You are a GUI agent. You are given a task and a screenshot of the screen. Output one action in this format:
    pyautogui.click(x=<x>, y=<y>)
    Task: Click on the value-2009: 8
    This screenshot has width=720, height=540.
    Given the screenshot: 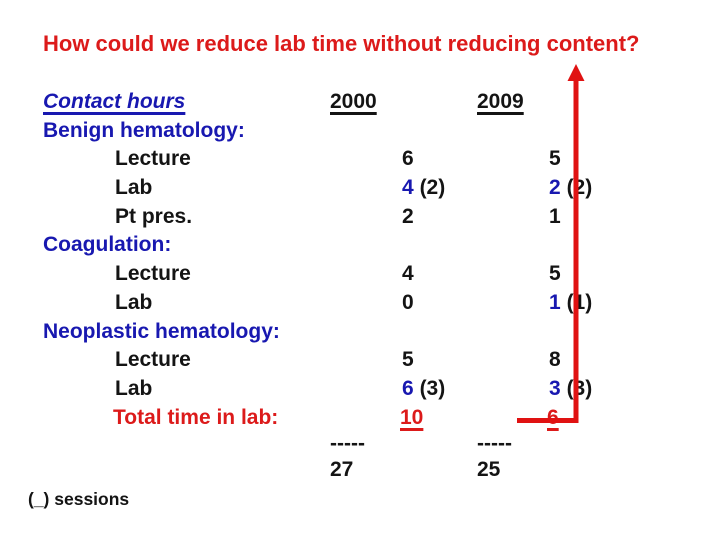 What is the action you would take?
    pyautogui.click(x=555, y=360)
    